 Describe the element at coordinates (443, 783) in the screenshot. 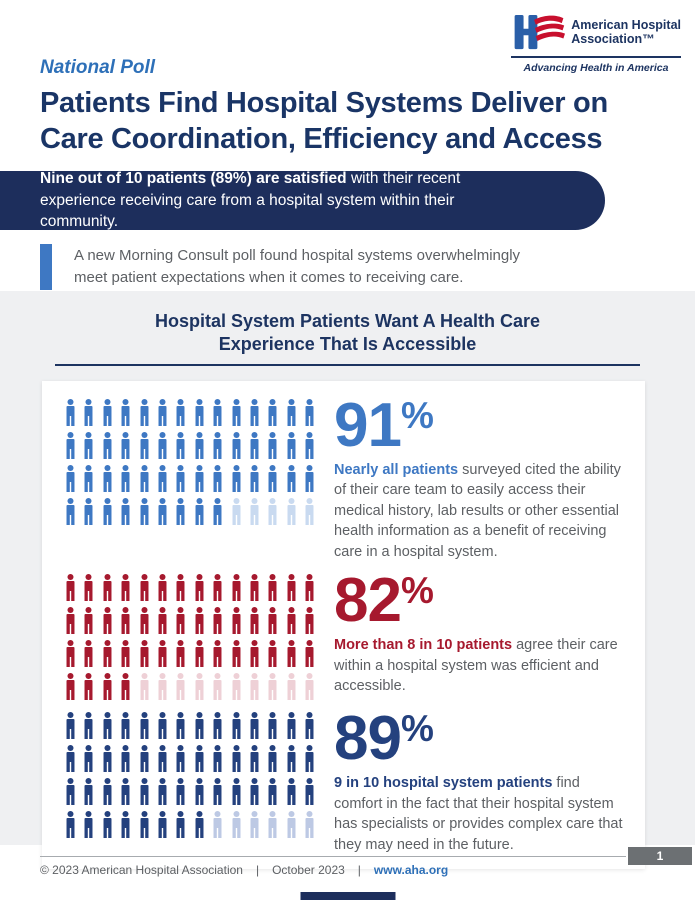

I see `stat-lead: 9 in 10 hospital system patients` at that location.